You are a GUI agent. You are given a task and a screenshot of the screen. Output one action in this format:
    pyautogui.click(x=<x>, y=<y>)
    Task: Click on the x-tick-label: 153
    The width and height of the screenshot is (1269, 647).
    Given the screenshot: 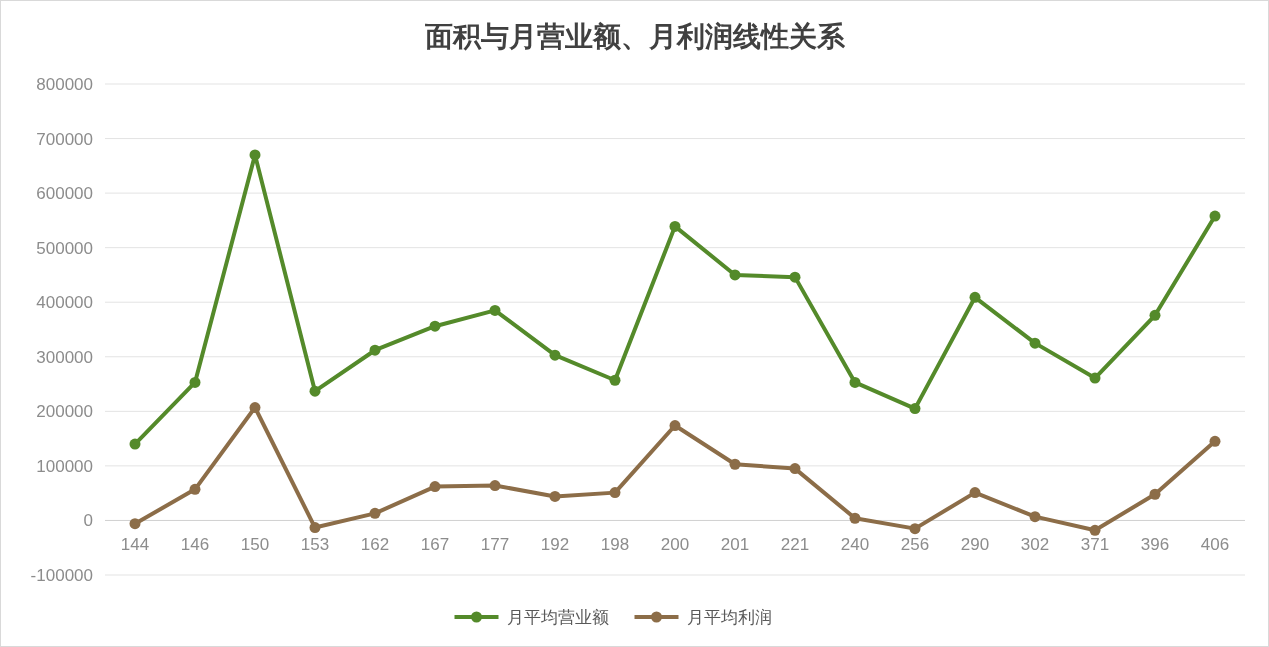 What is the action you would take?
    pyautogui.click(x=315, y=545)
    